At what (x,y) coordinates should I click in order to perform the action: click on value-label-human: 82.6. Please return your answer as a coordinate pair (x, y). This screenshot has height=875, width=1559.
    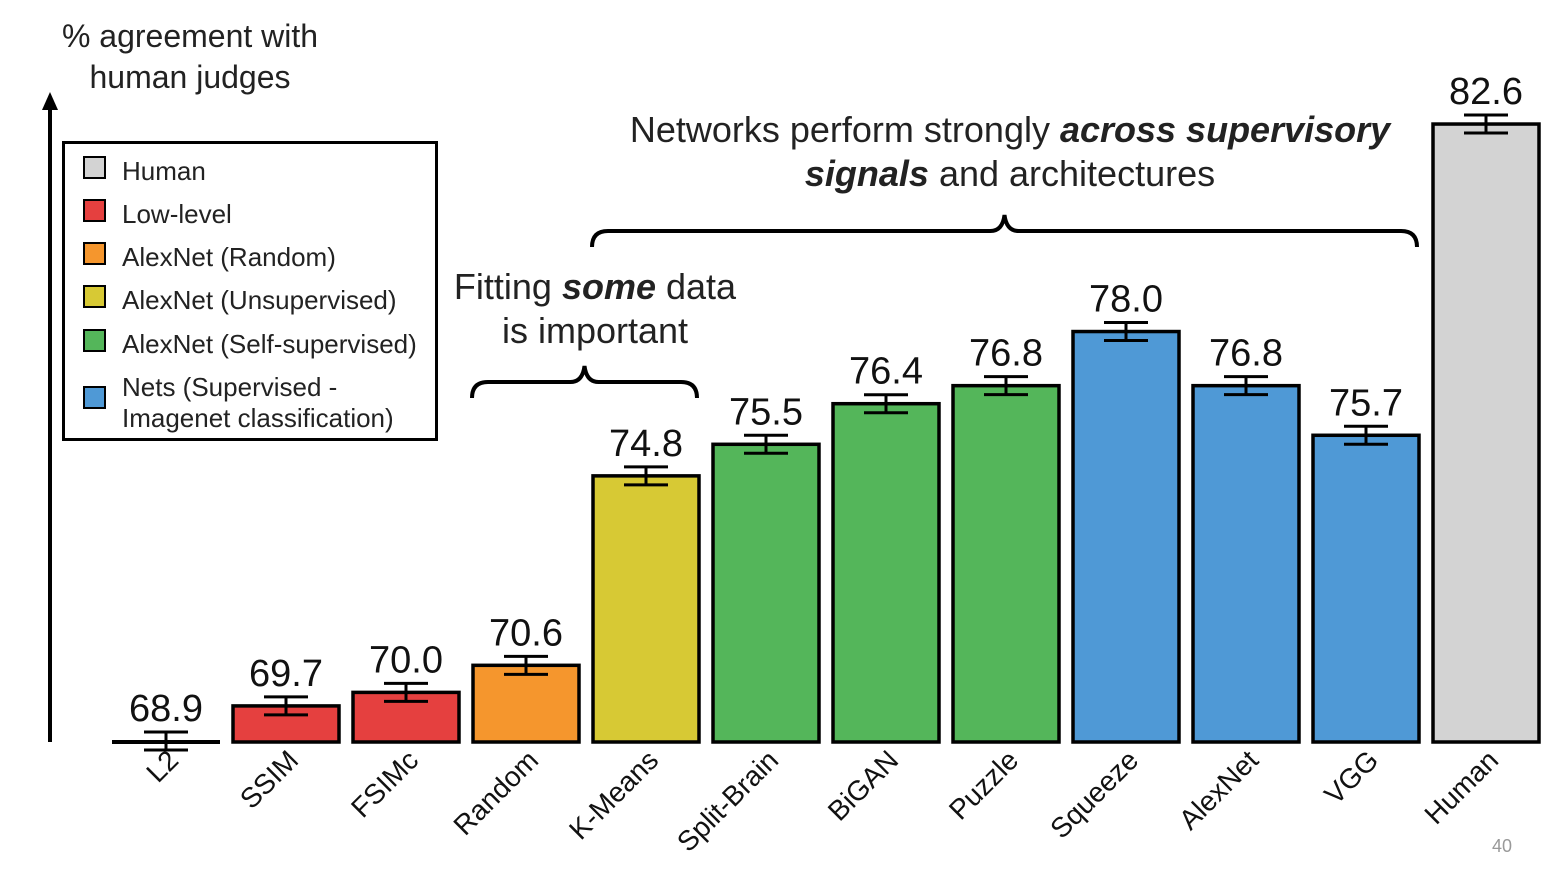
    Looking at the image, I should click on (1486, 92).